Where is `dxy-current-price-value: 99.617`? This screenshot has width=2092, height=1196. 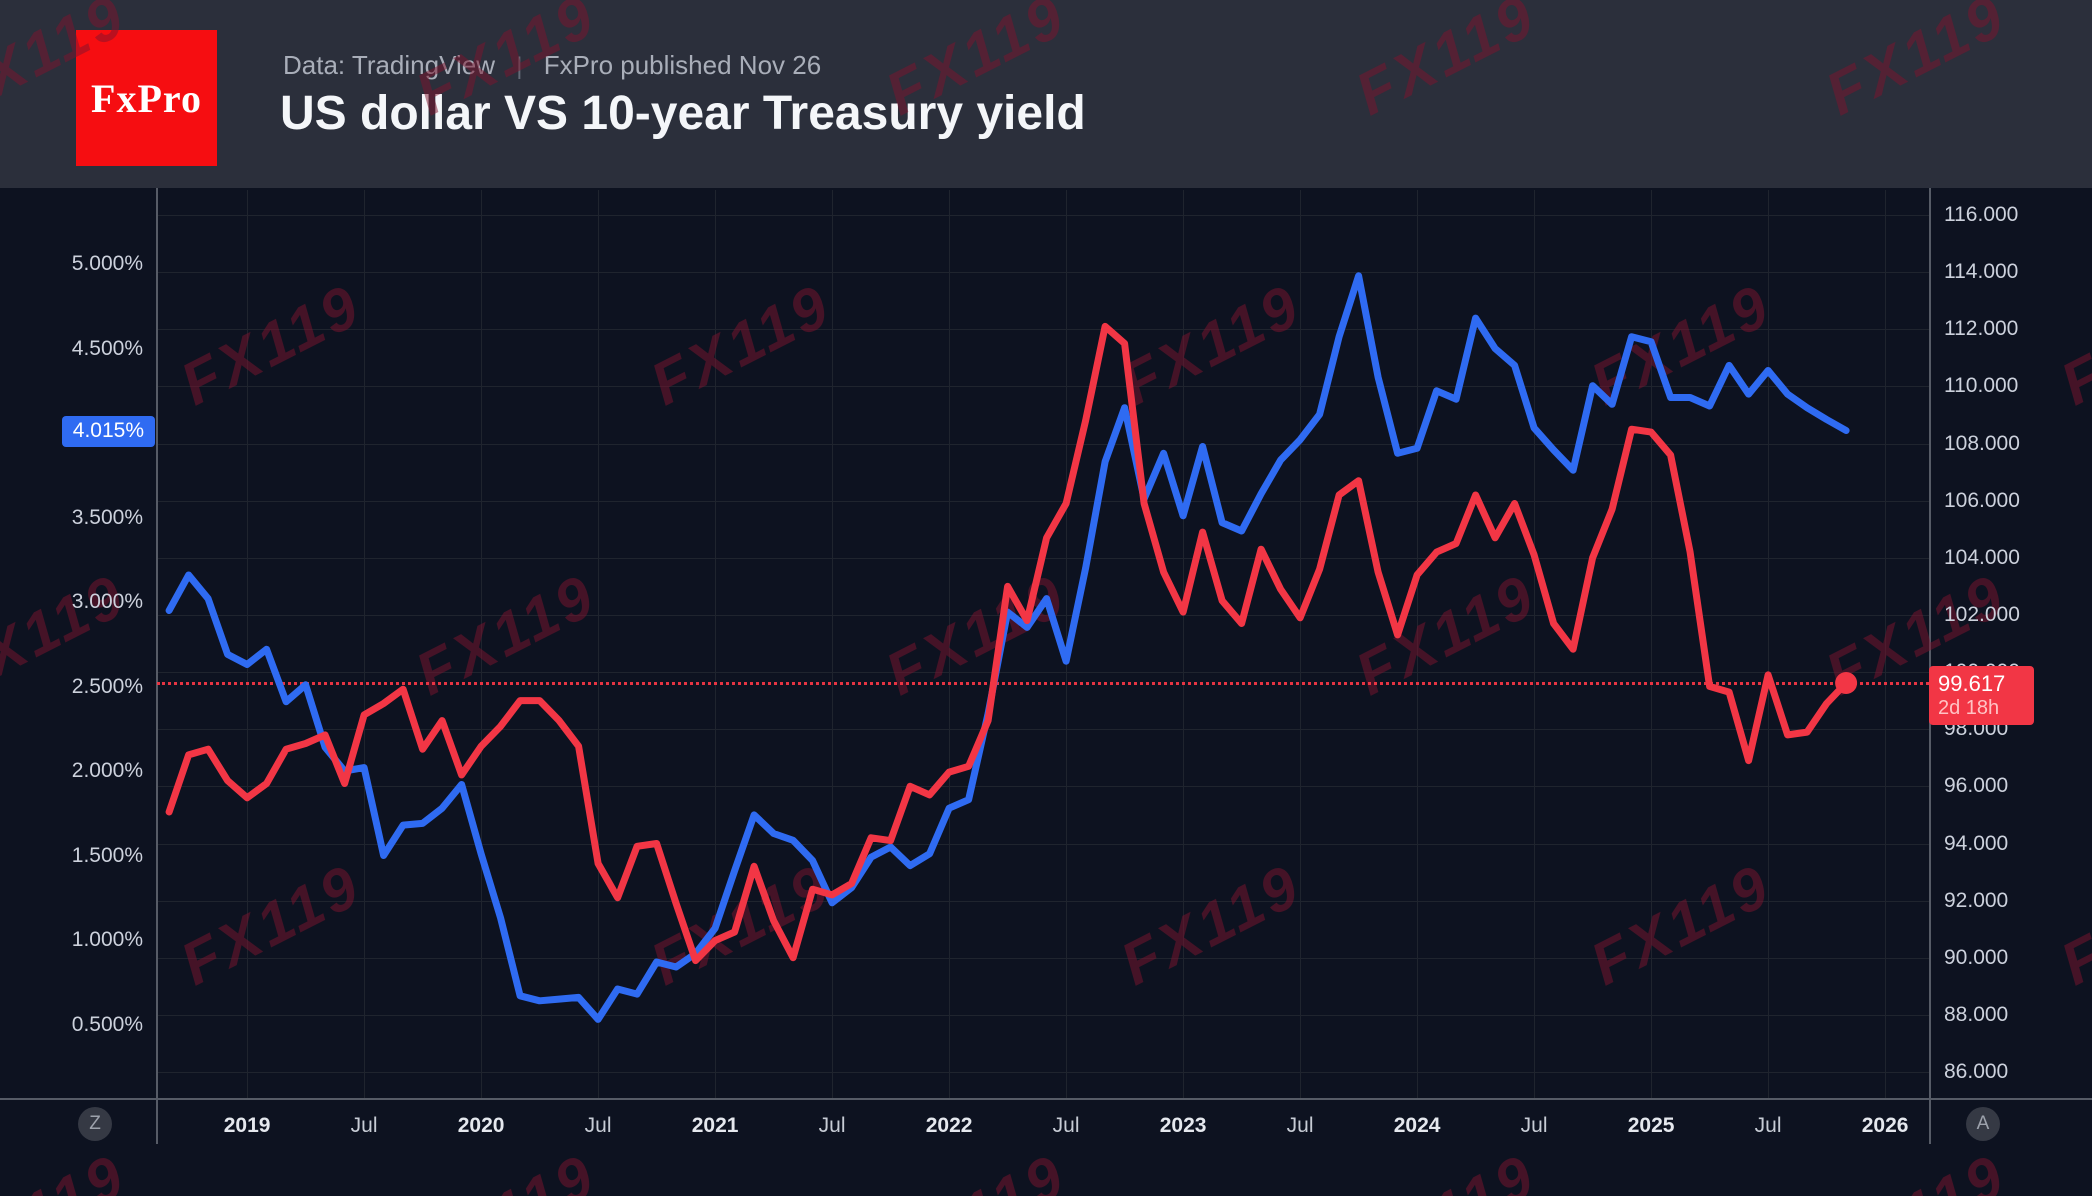
dxy-current-price-value: 99.617 is located at coordinates (1972, 683).